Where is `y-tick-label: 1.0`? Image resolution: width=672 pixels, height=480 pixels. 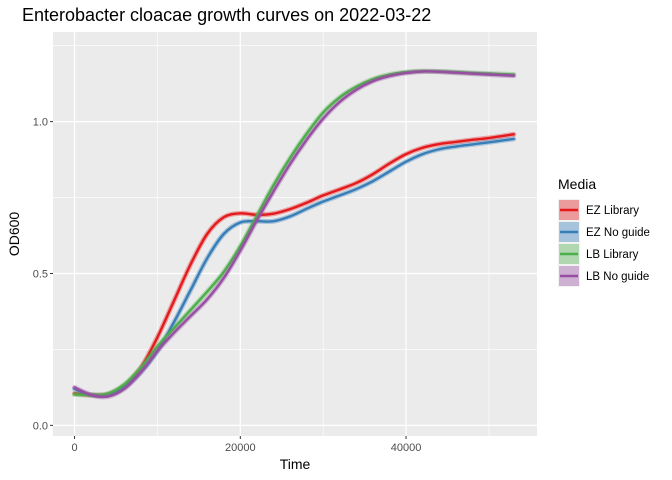
y-tick-label: 1.0 is located at coordinates (40, 123).